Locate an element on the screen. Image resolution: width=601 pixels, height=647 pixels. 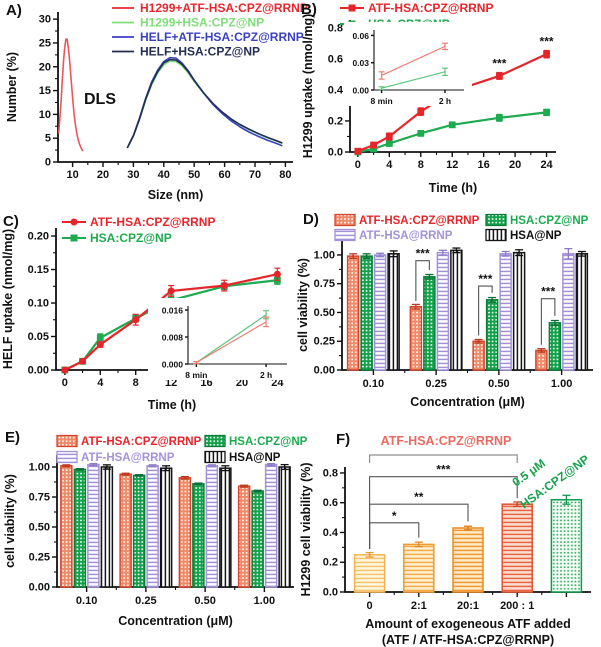
y-tick-label: 0.0 is located at coordinates (330, 593).